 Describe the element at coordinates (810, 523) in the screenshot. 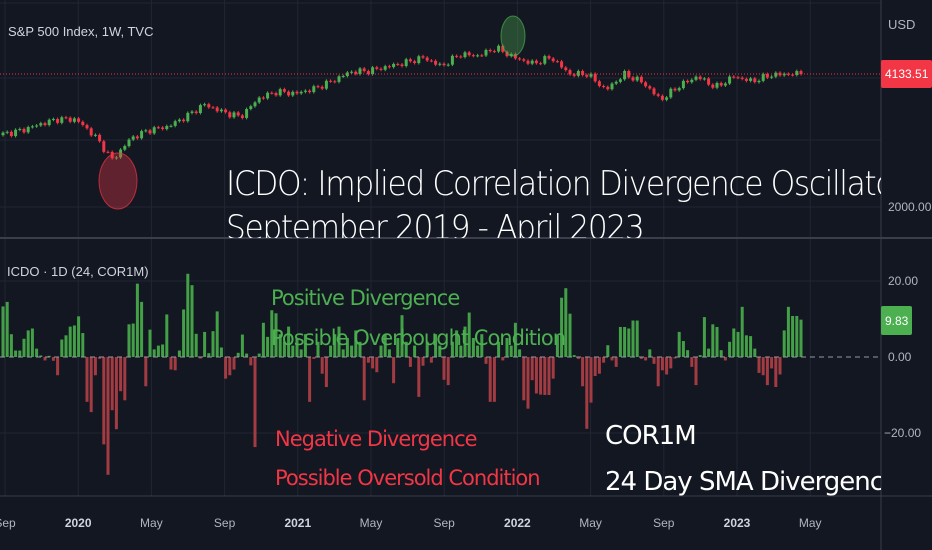

I see `time-label: May` at that location.